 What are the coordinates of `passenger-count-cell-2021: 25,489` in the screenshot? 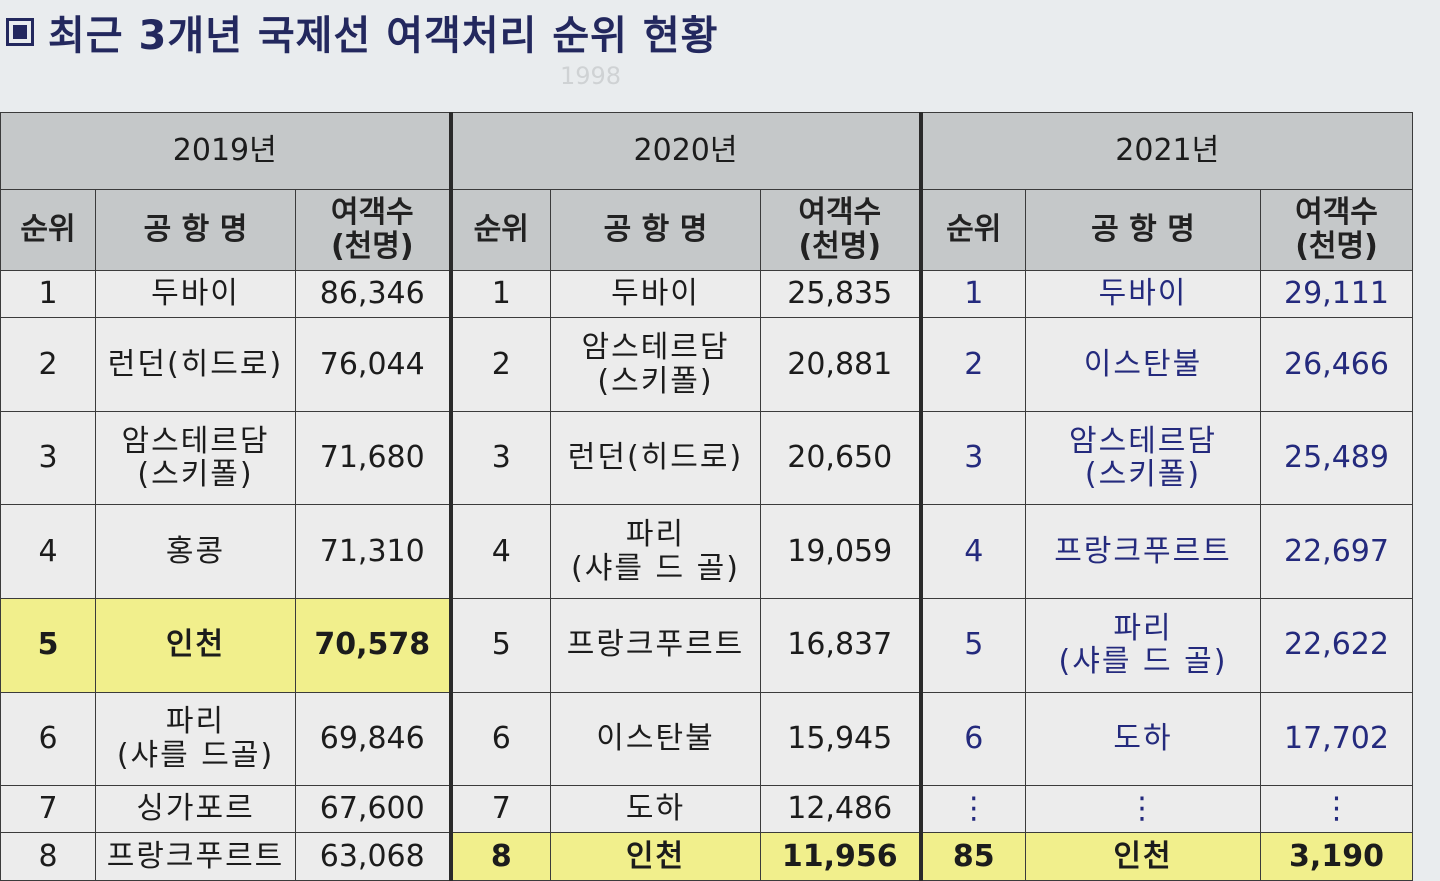 It's located at (1336, 458).